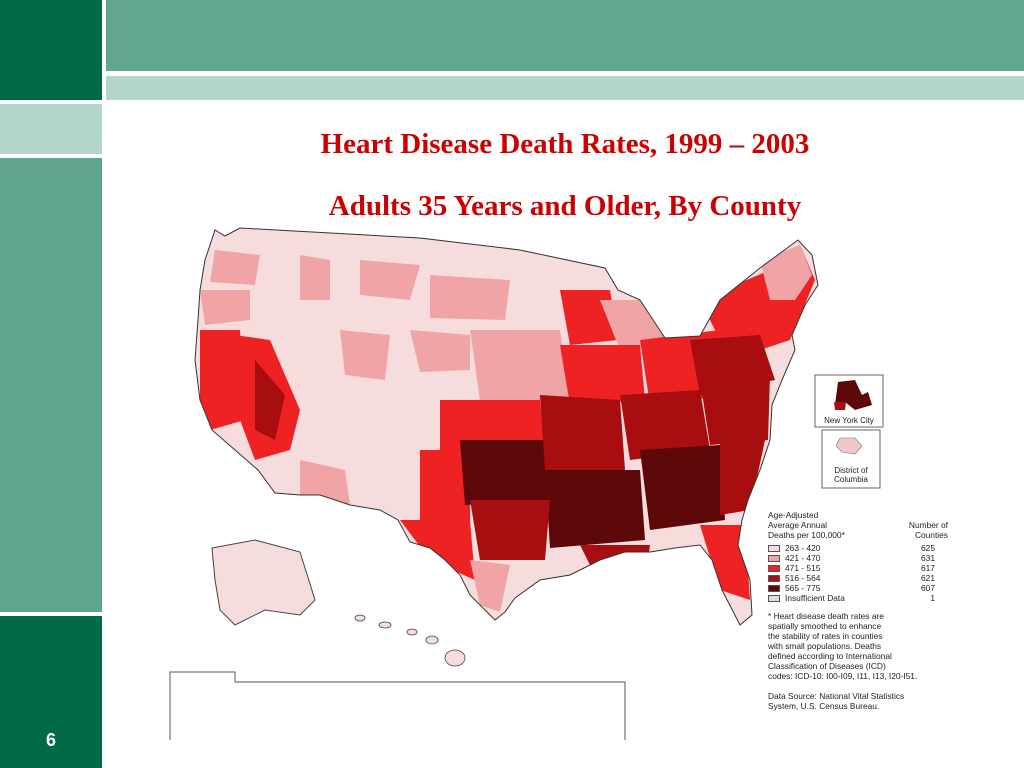 This screenshot has height=768, width=1024. What do you see at coordinates (858, 578) in the screenshot?
I see `legend-row: 516 - 564 621` at bounding box center [858, 578].